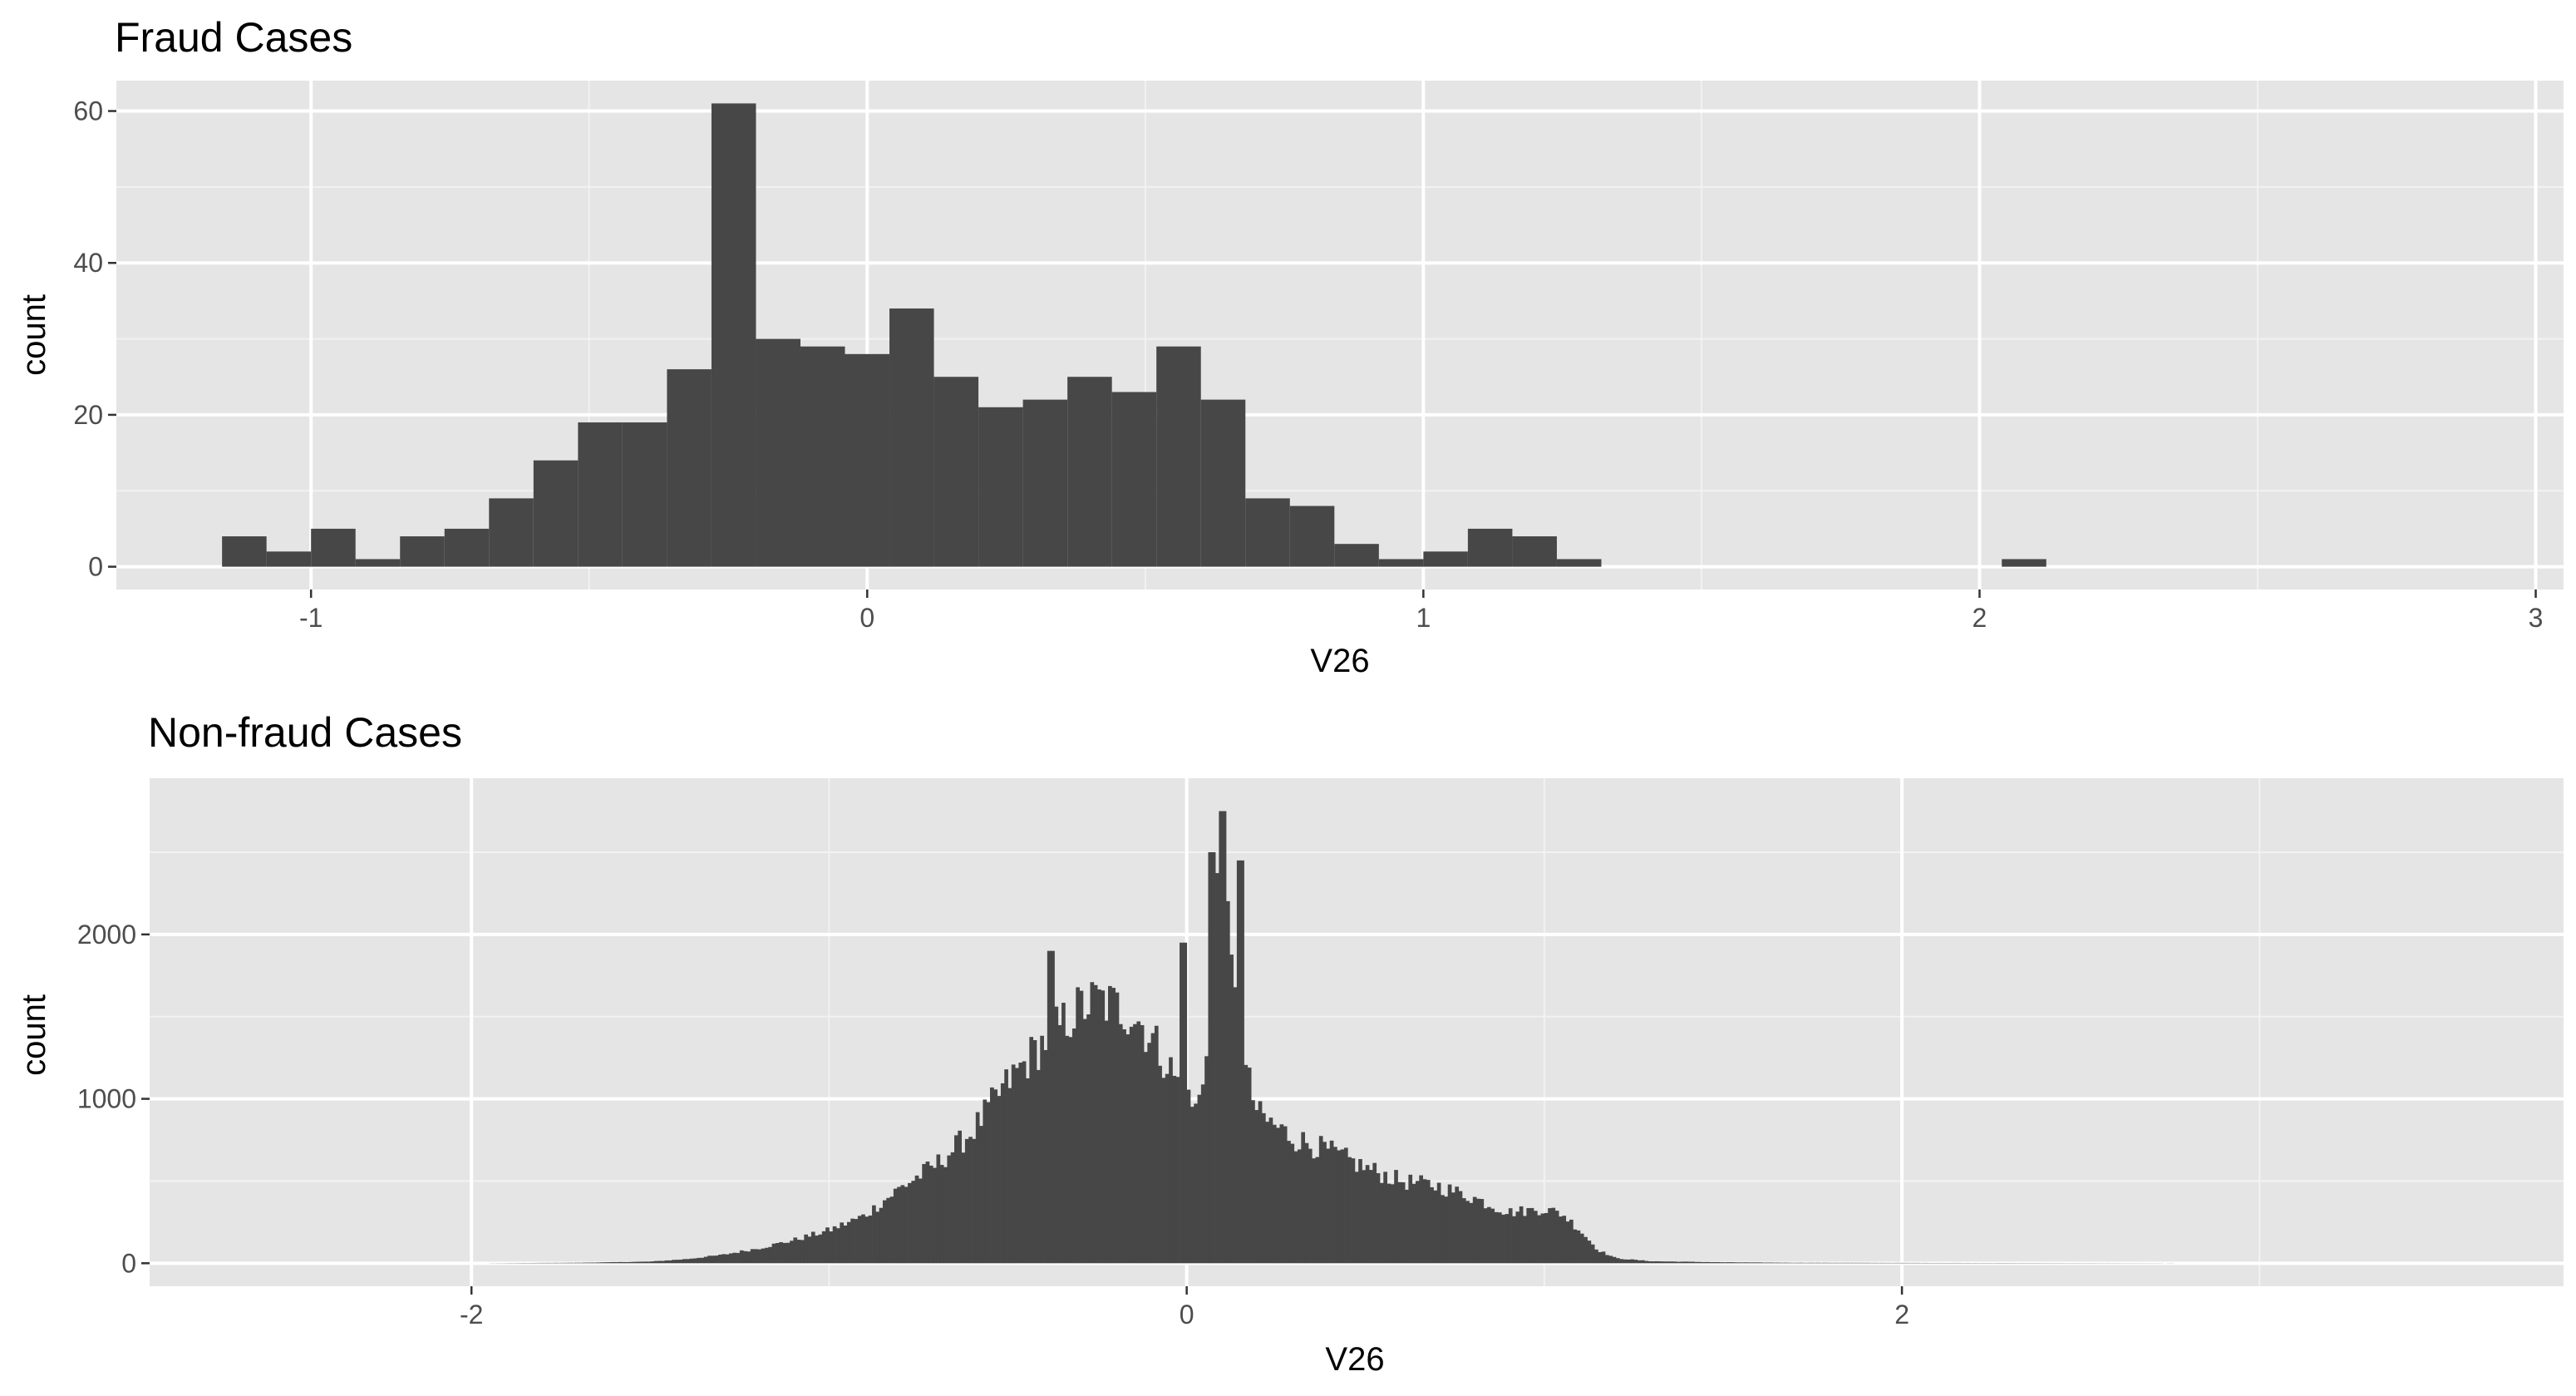  Describe the element at coordinates (1187, 1314) in the screenshot. I see `nonfraud-x-tick-label: 0` at that location.